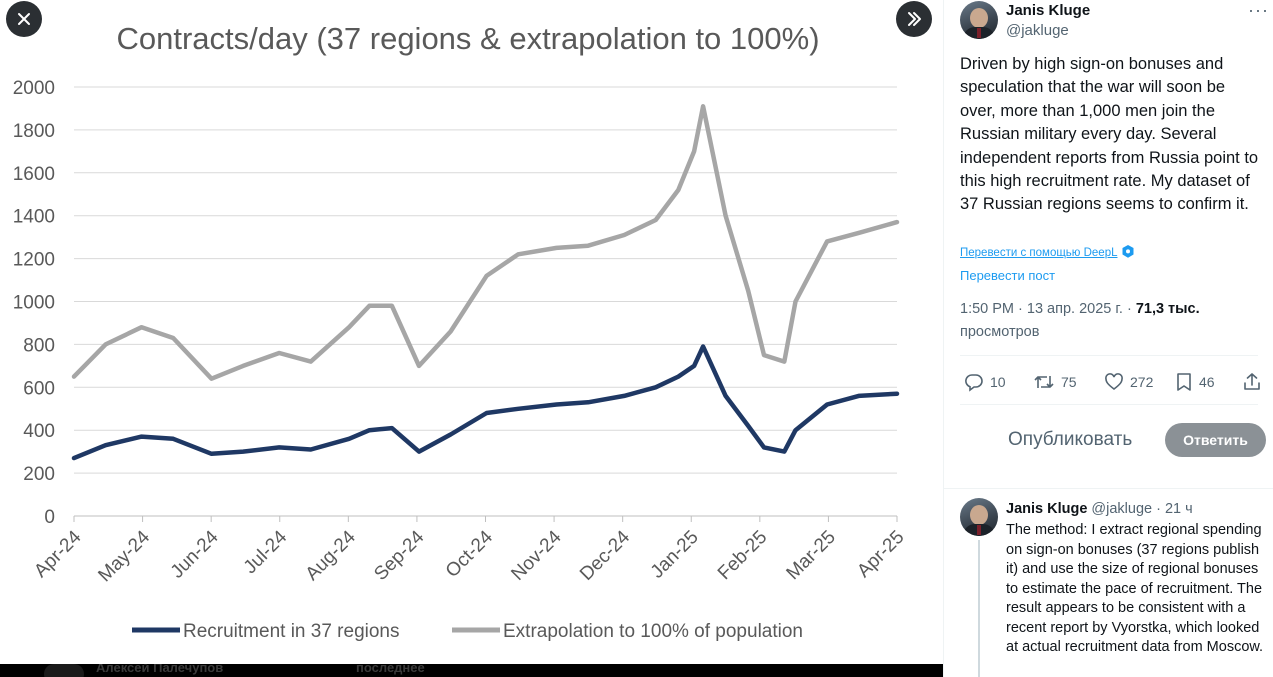  What do you see at coordinates (1069, 382) in the screenshot?
I see `repost-count: 75` at bounding box center [1069, 382].